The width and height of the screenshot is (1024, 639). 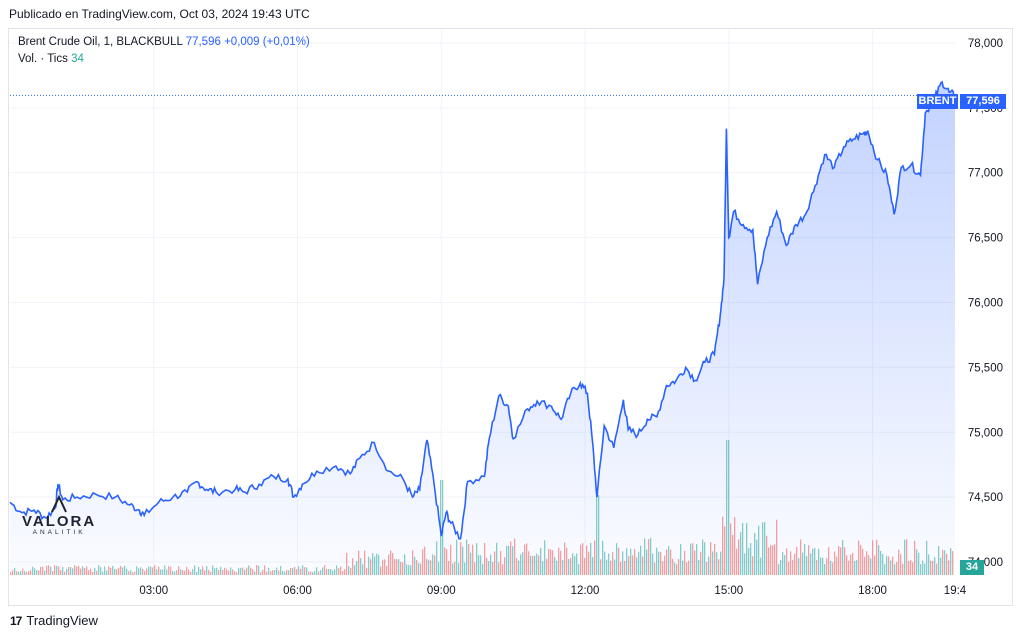 What do you see at coordinates (297, 591) in the screenshot?
I see `x-tick-label: 06:00` at bounding box center [297, 591].